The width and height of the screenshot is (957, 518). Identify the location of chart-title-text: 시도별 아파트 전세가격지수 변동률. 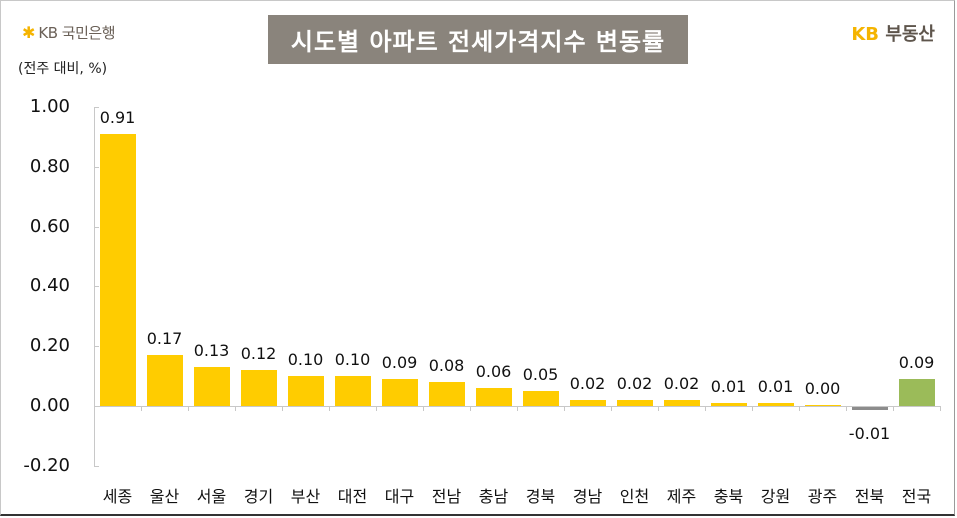
(478, 42).